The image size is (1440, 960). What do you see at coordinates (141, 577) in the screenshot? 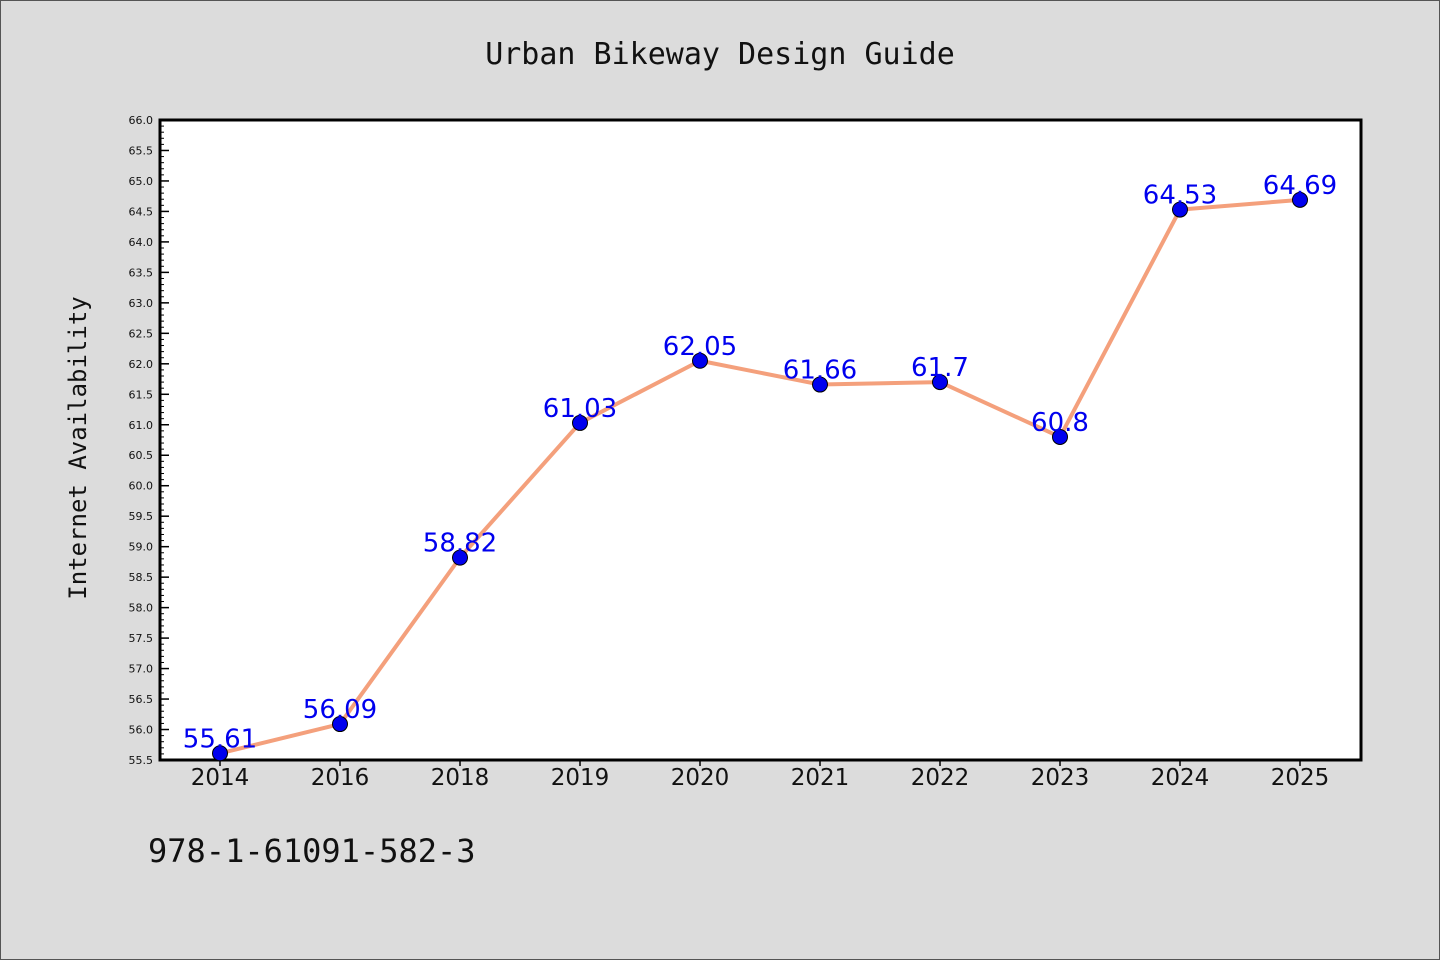
I see `y-tick-label: 58.5` at bounding box center [141, 577].